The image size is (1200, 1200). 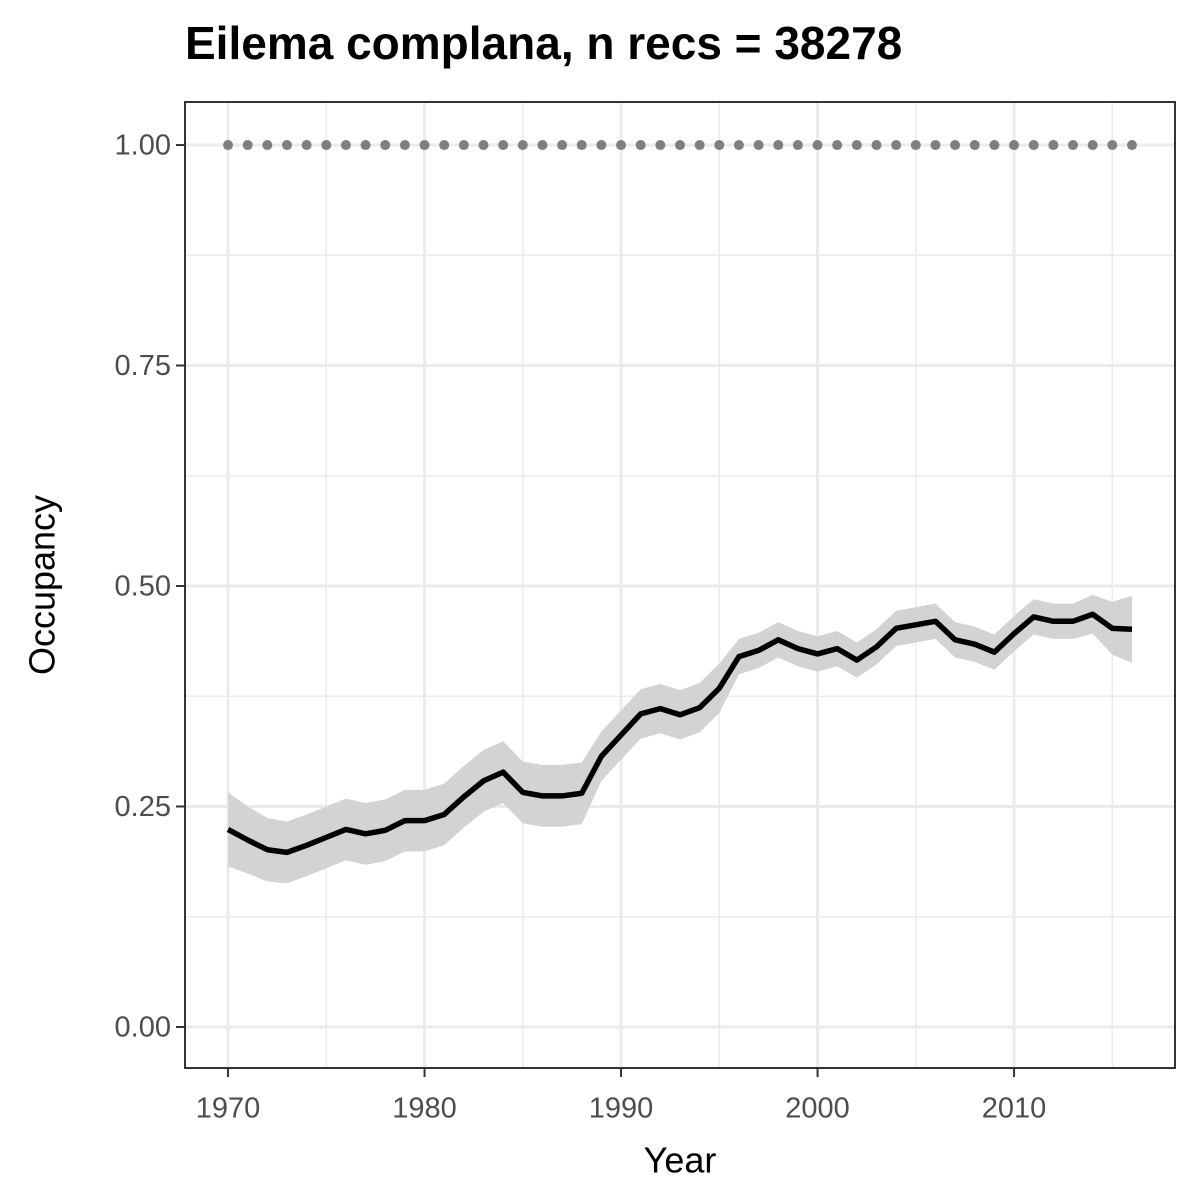 I want to click on x-tick-label: 1990, so click(x=621, y=1109).